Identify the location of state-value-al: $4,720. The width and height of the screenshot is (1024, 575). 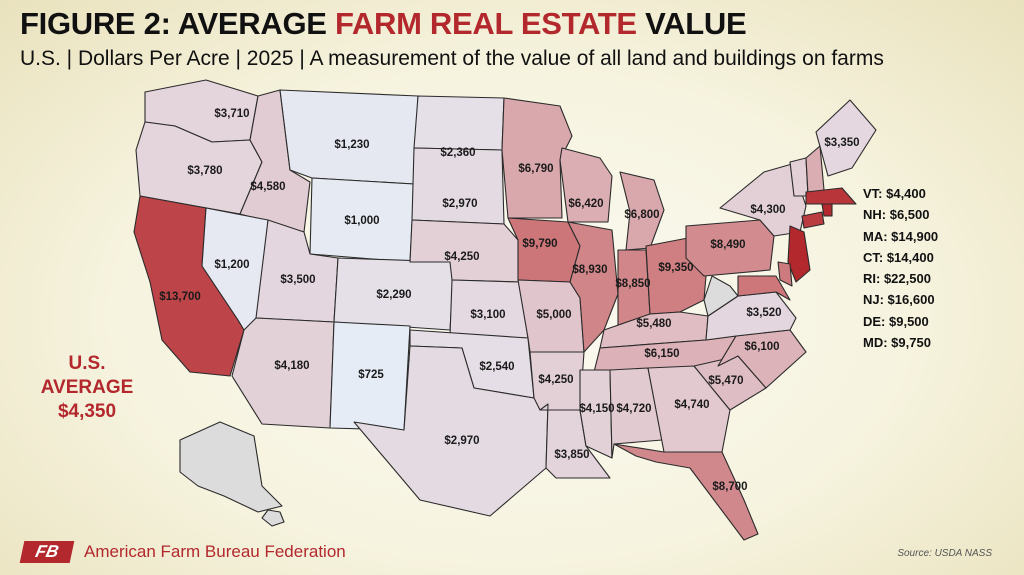
(633, 409).